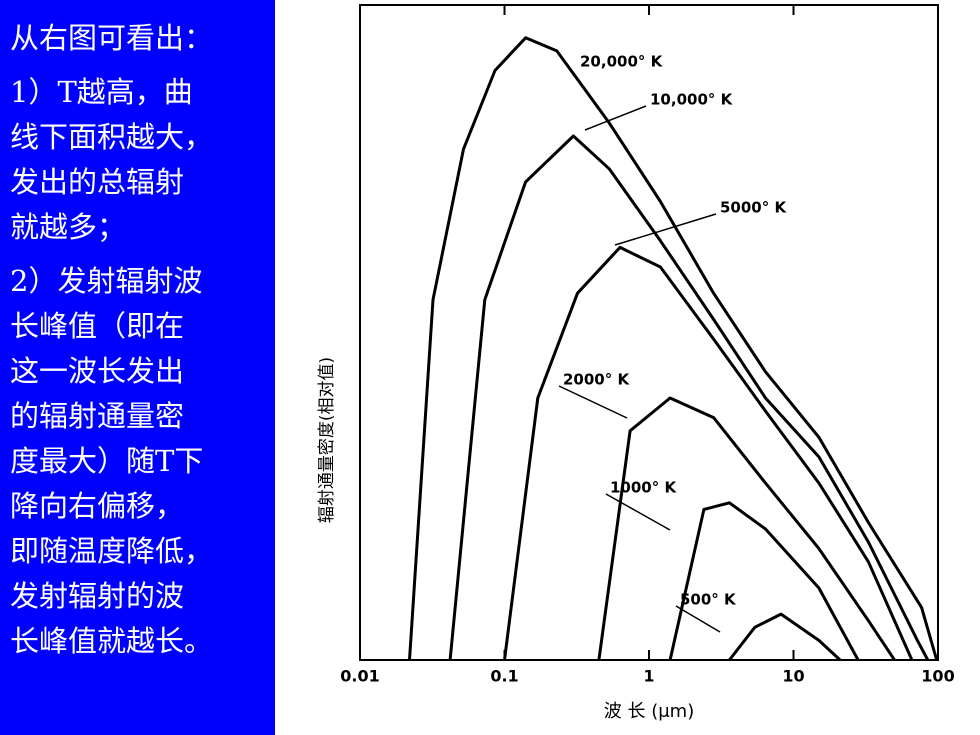 This screenshot has width=980, height=735. I want to click on text-line: 就越多；, so click(68, 227).